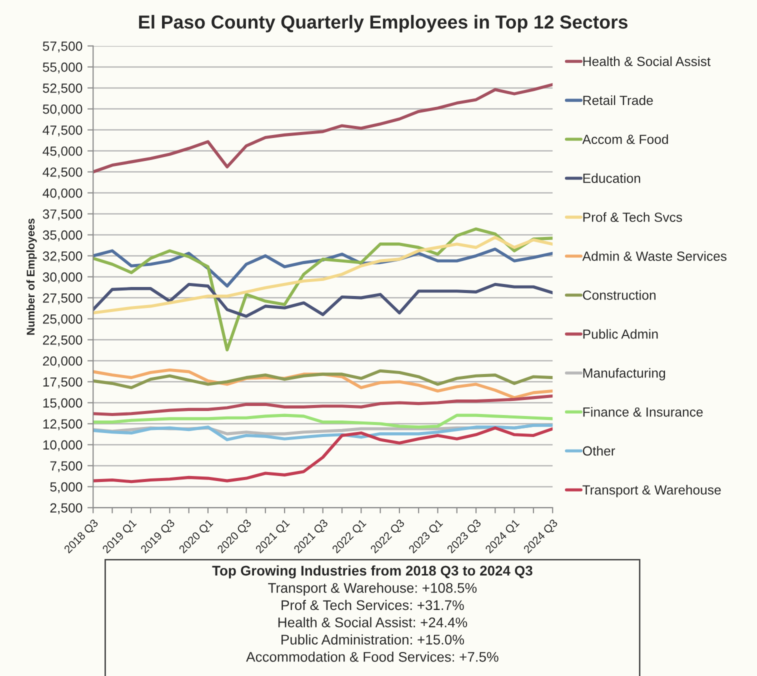  Describe the element at coordinates (62, 130) in the screenshot. I see `y-tick-label: 47,500` at that location.